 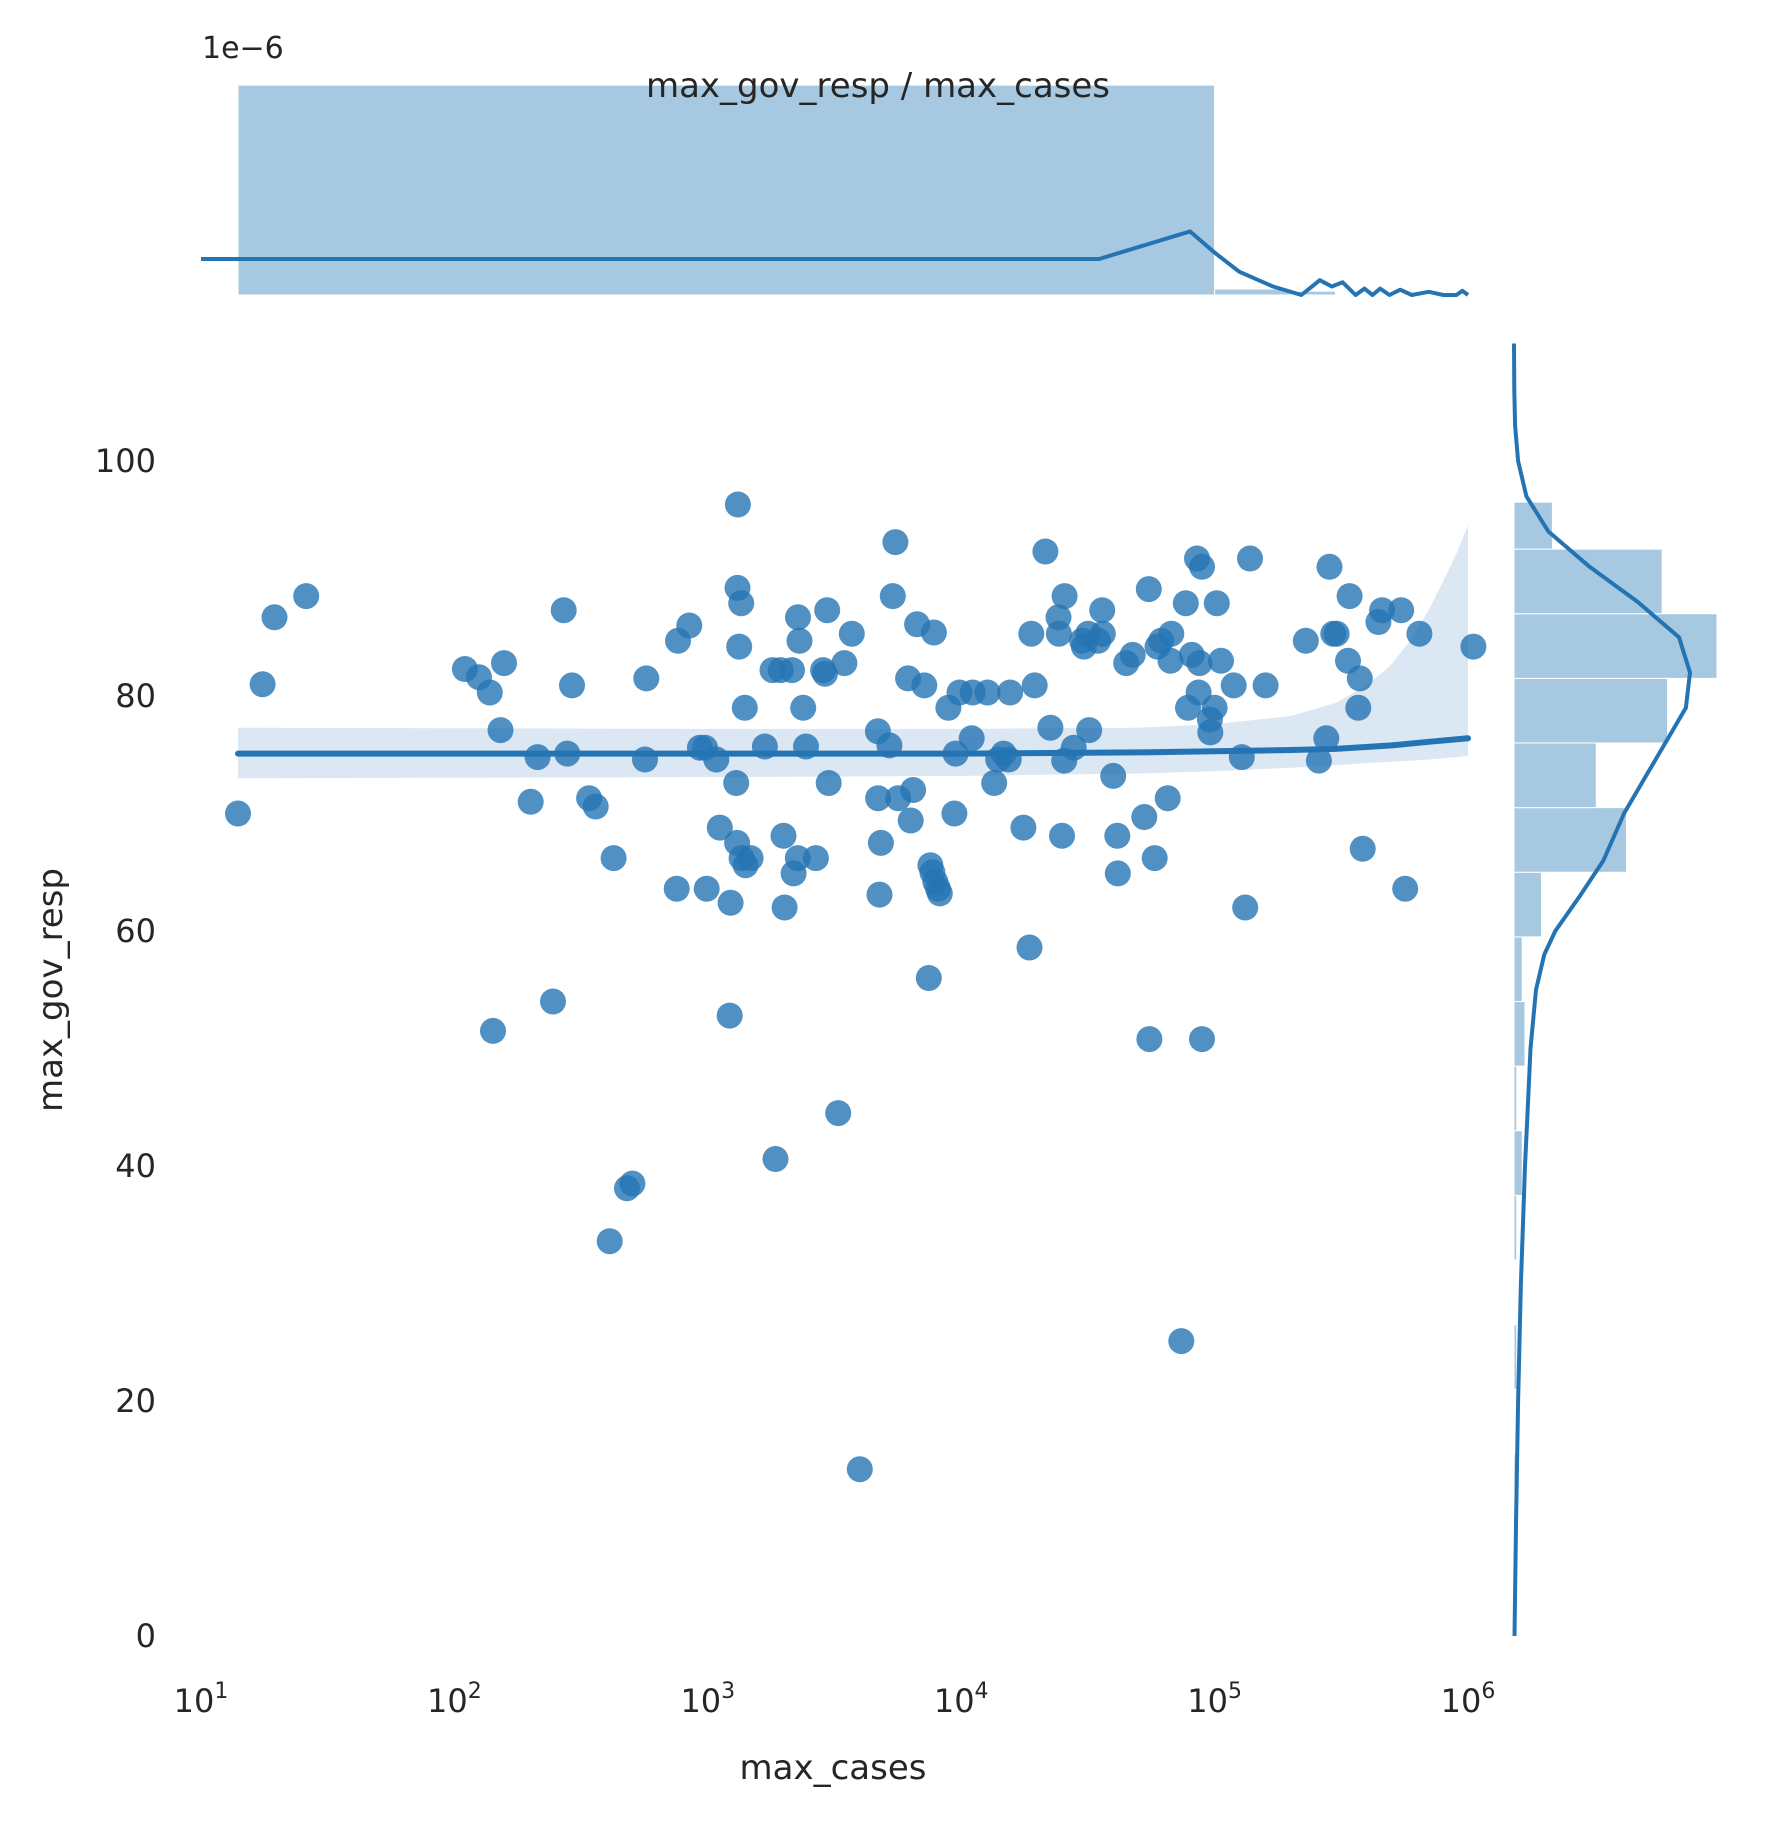 What do you see at coordinates (1602, 990) in the screenshot?
I see `marginal-y-kde` at bounding box center [1602, 990].